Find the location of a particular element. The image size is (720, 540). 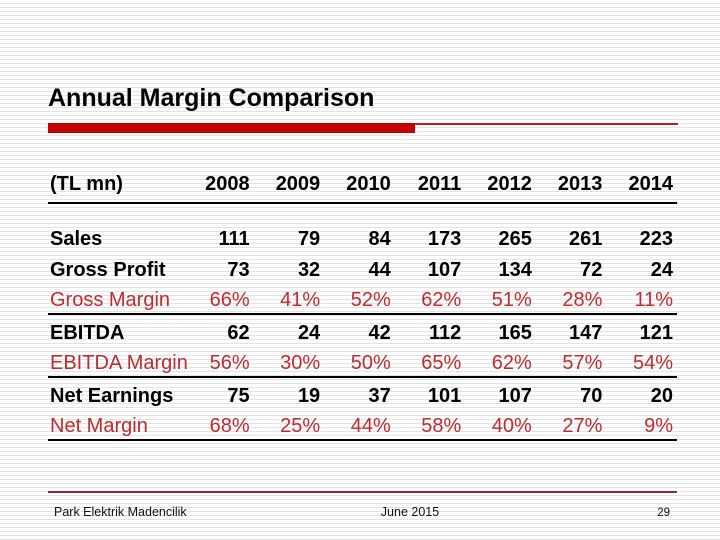

cell-value: 25% is located at coordinates (289, 424).